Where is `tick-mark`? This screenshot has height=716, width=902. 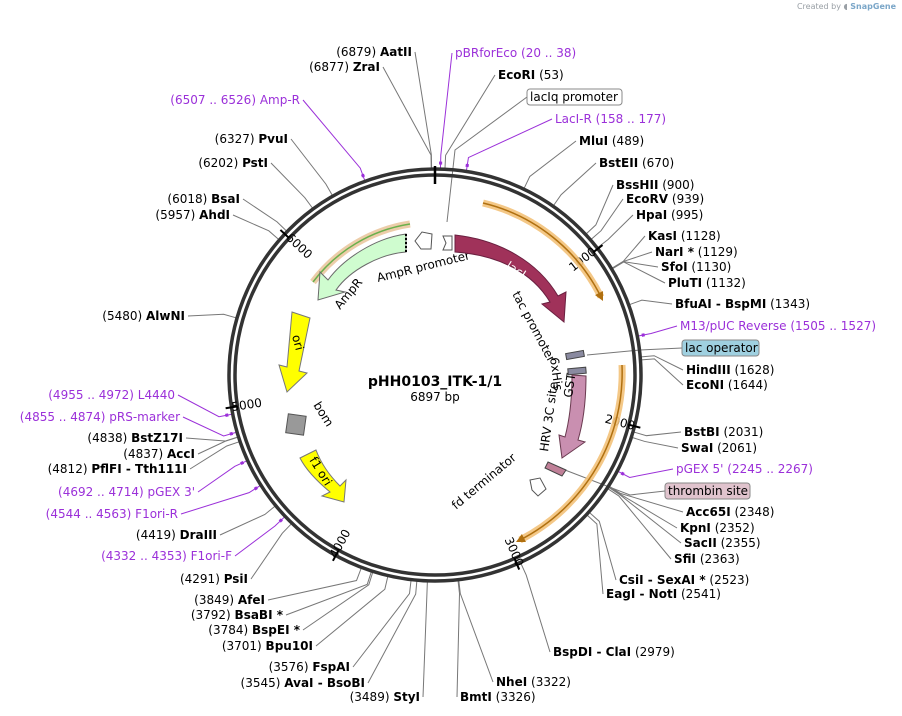
tick-mark is located at coordinates (634, 426).